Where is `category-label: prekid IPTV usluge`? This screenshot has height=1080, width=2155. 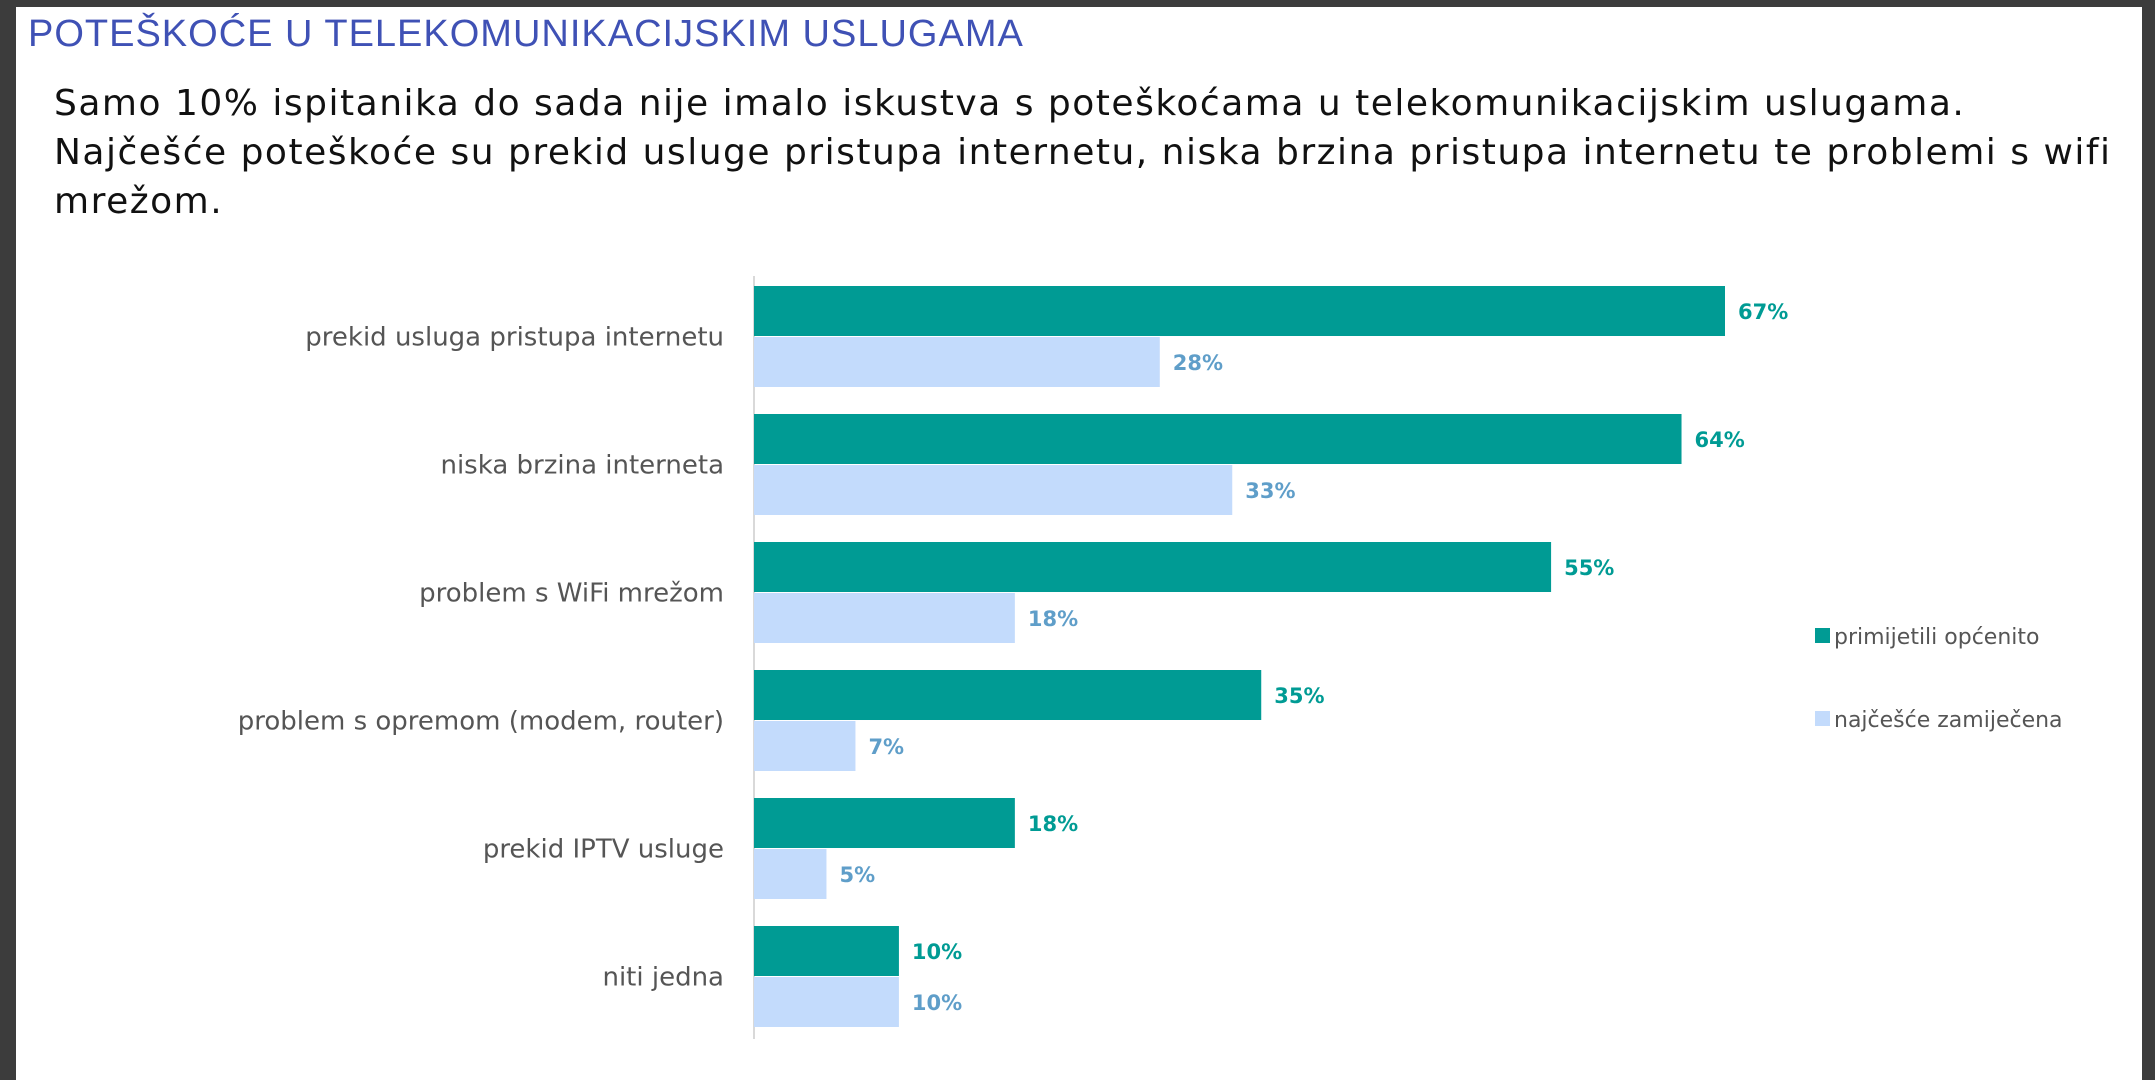 category-label: prekid IPTV usluge is located at coordinates (603, 850).